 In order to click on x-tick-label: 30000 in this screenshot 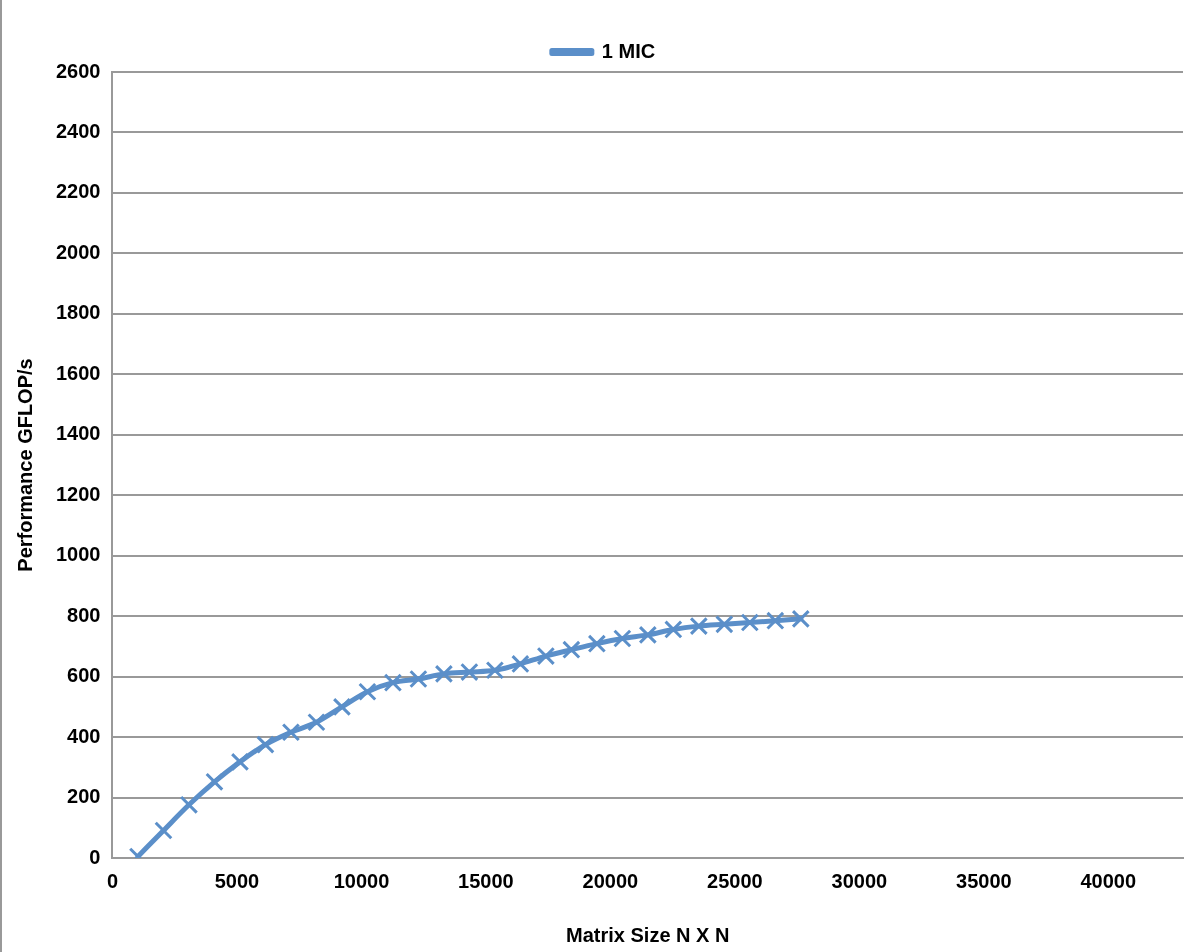, I will do `click(859, 880)`.